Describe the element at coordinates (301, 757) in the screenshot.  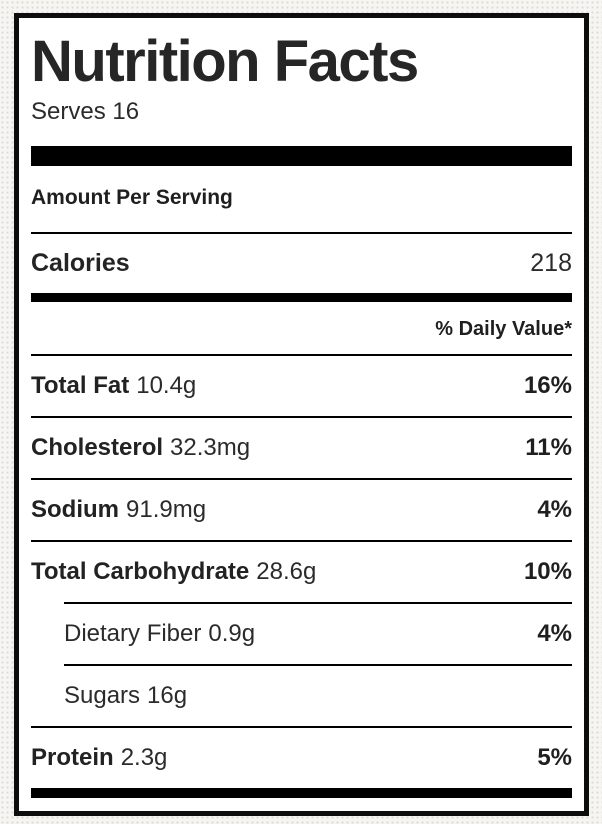
I see `nutrient-row-protein: Protein 2.3g 5%` at that location.